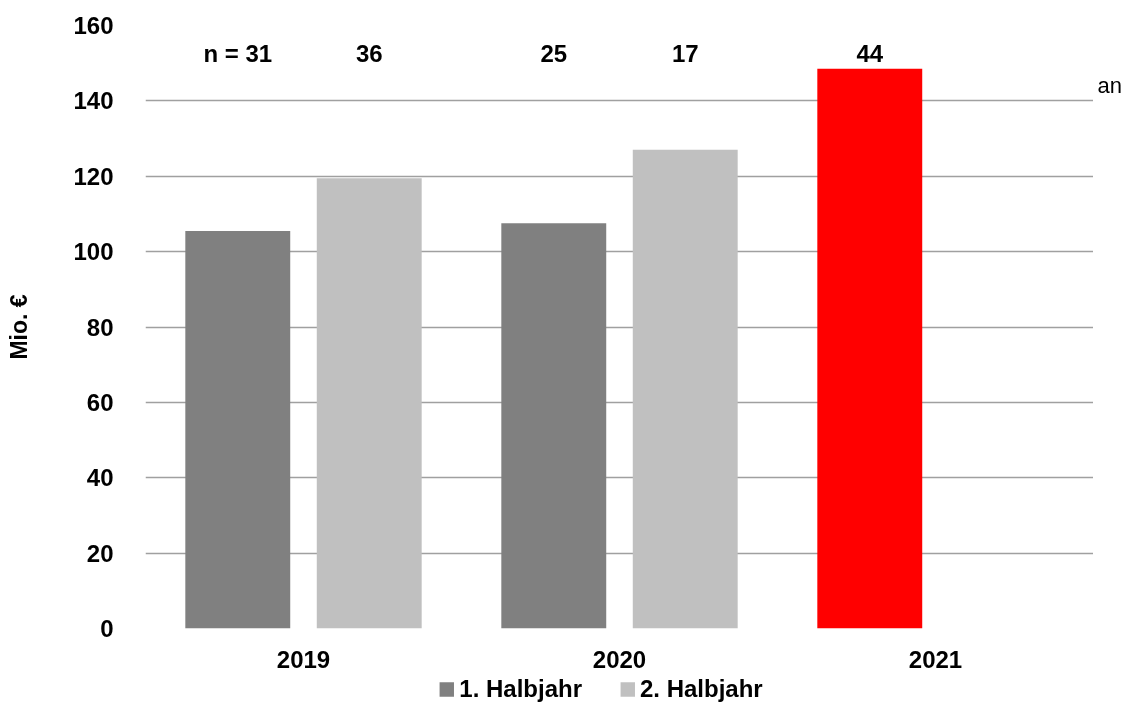 The width and height of the screenshot is (1134, 704). I want to click on annotation: n = 31, so click(238, 53).